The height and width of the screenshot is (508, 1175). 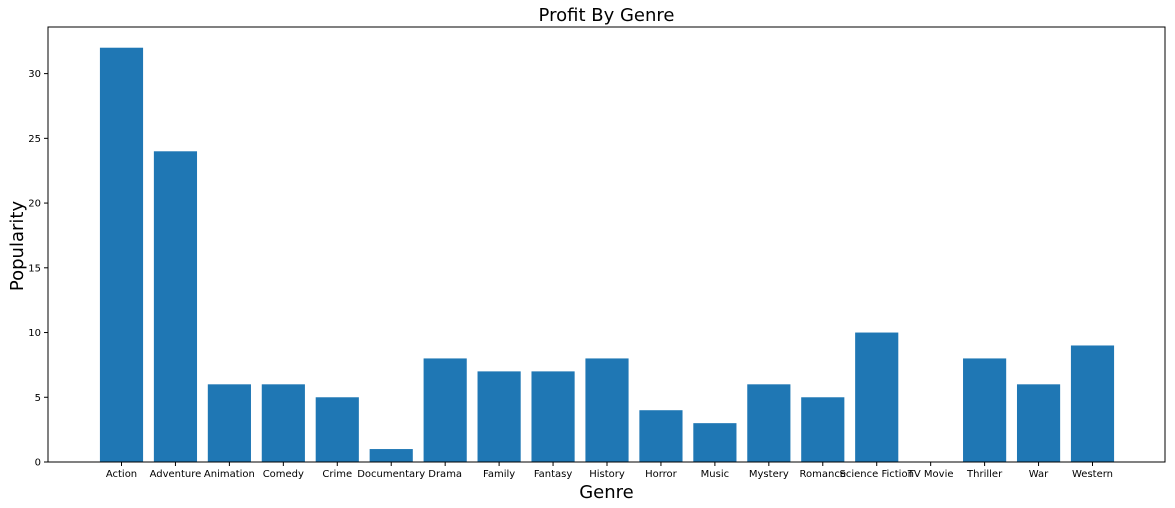 I want to click on bar-romance, so click(x=823, y=429).